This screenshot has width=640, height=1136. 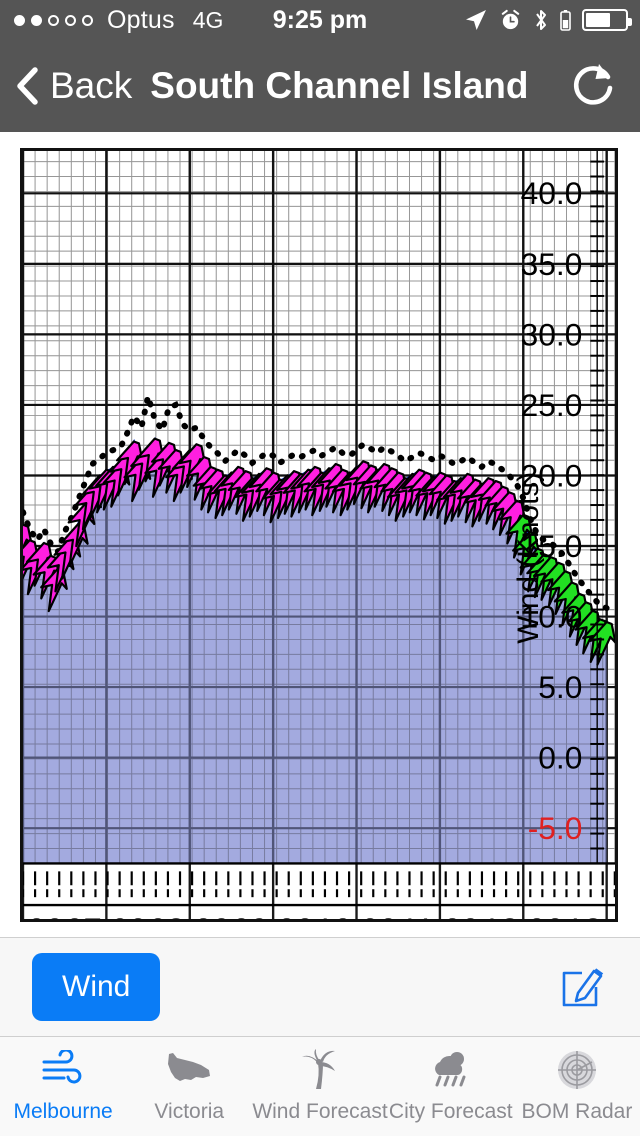 What do you see at coordinates (548, 20) in the screenshot?
I see `status-bar-right-icons` at bounding box center [548, 20].